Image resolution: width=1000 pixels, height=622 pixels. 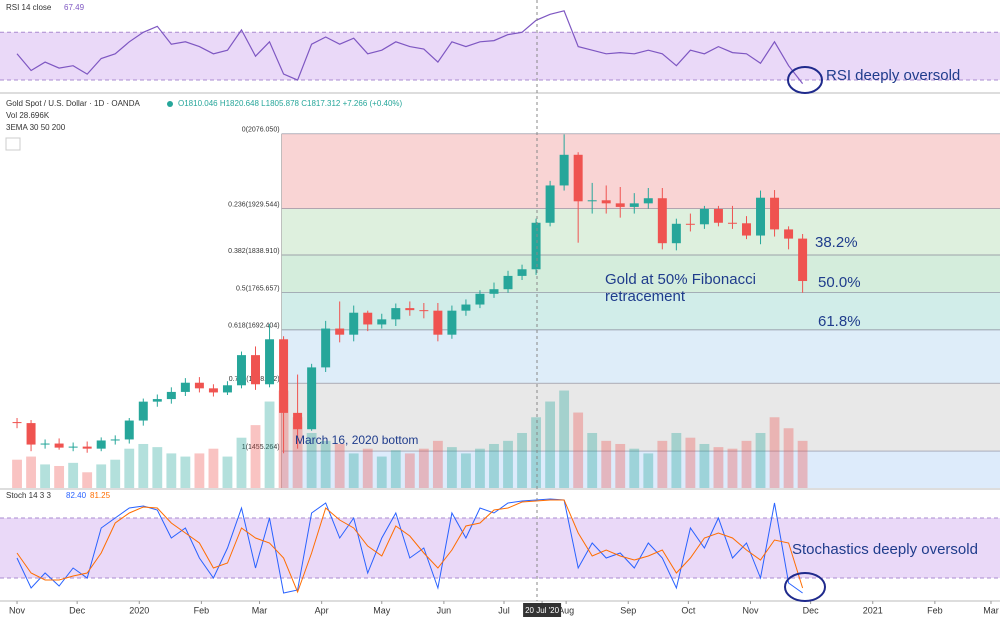 What do you see at coordinates (805, 587) in the screenshot?
I see `highlight-circle` at bounding box center [805, 587].